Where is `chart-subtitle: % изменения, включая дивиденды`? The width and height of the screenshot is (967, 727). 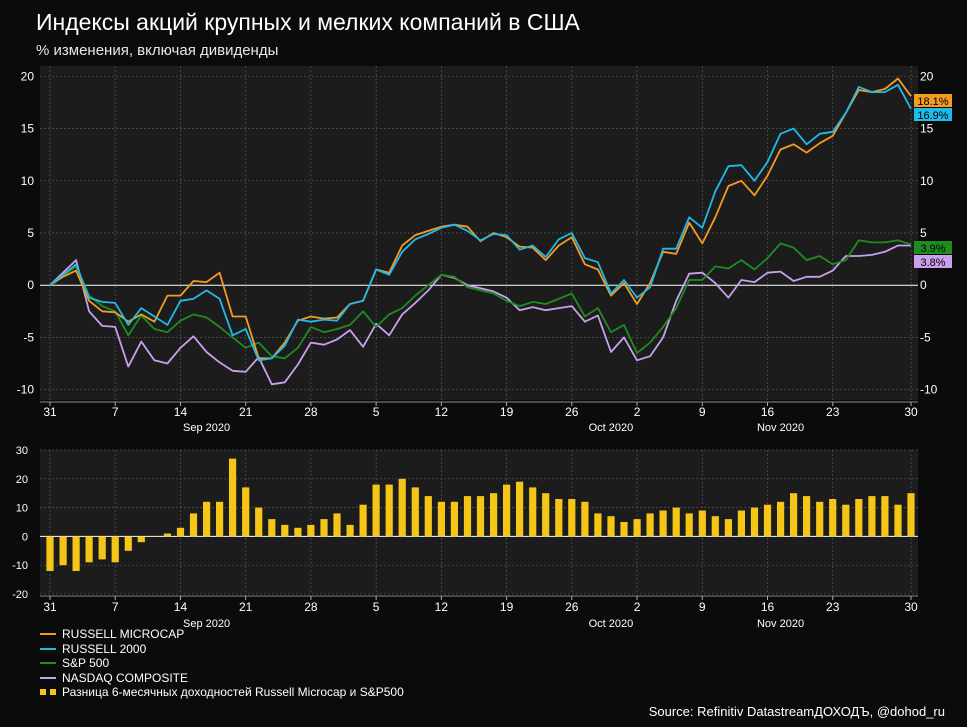
chart-subtitle: % изменения, включая дивиденды is located at coordinates (157, 50).